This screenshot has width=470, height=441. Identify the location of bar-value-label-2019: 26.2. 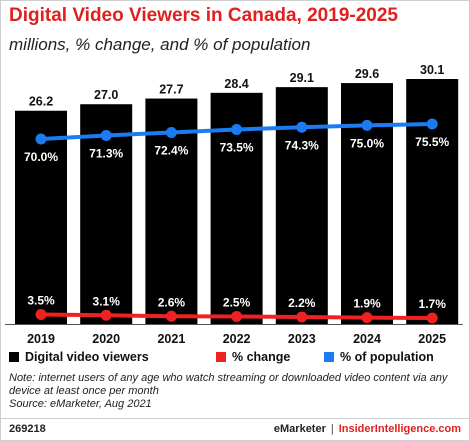
(41, 102).